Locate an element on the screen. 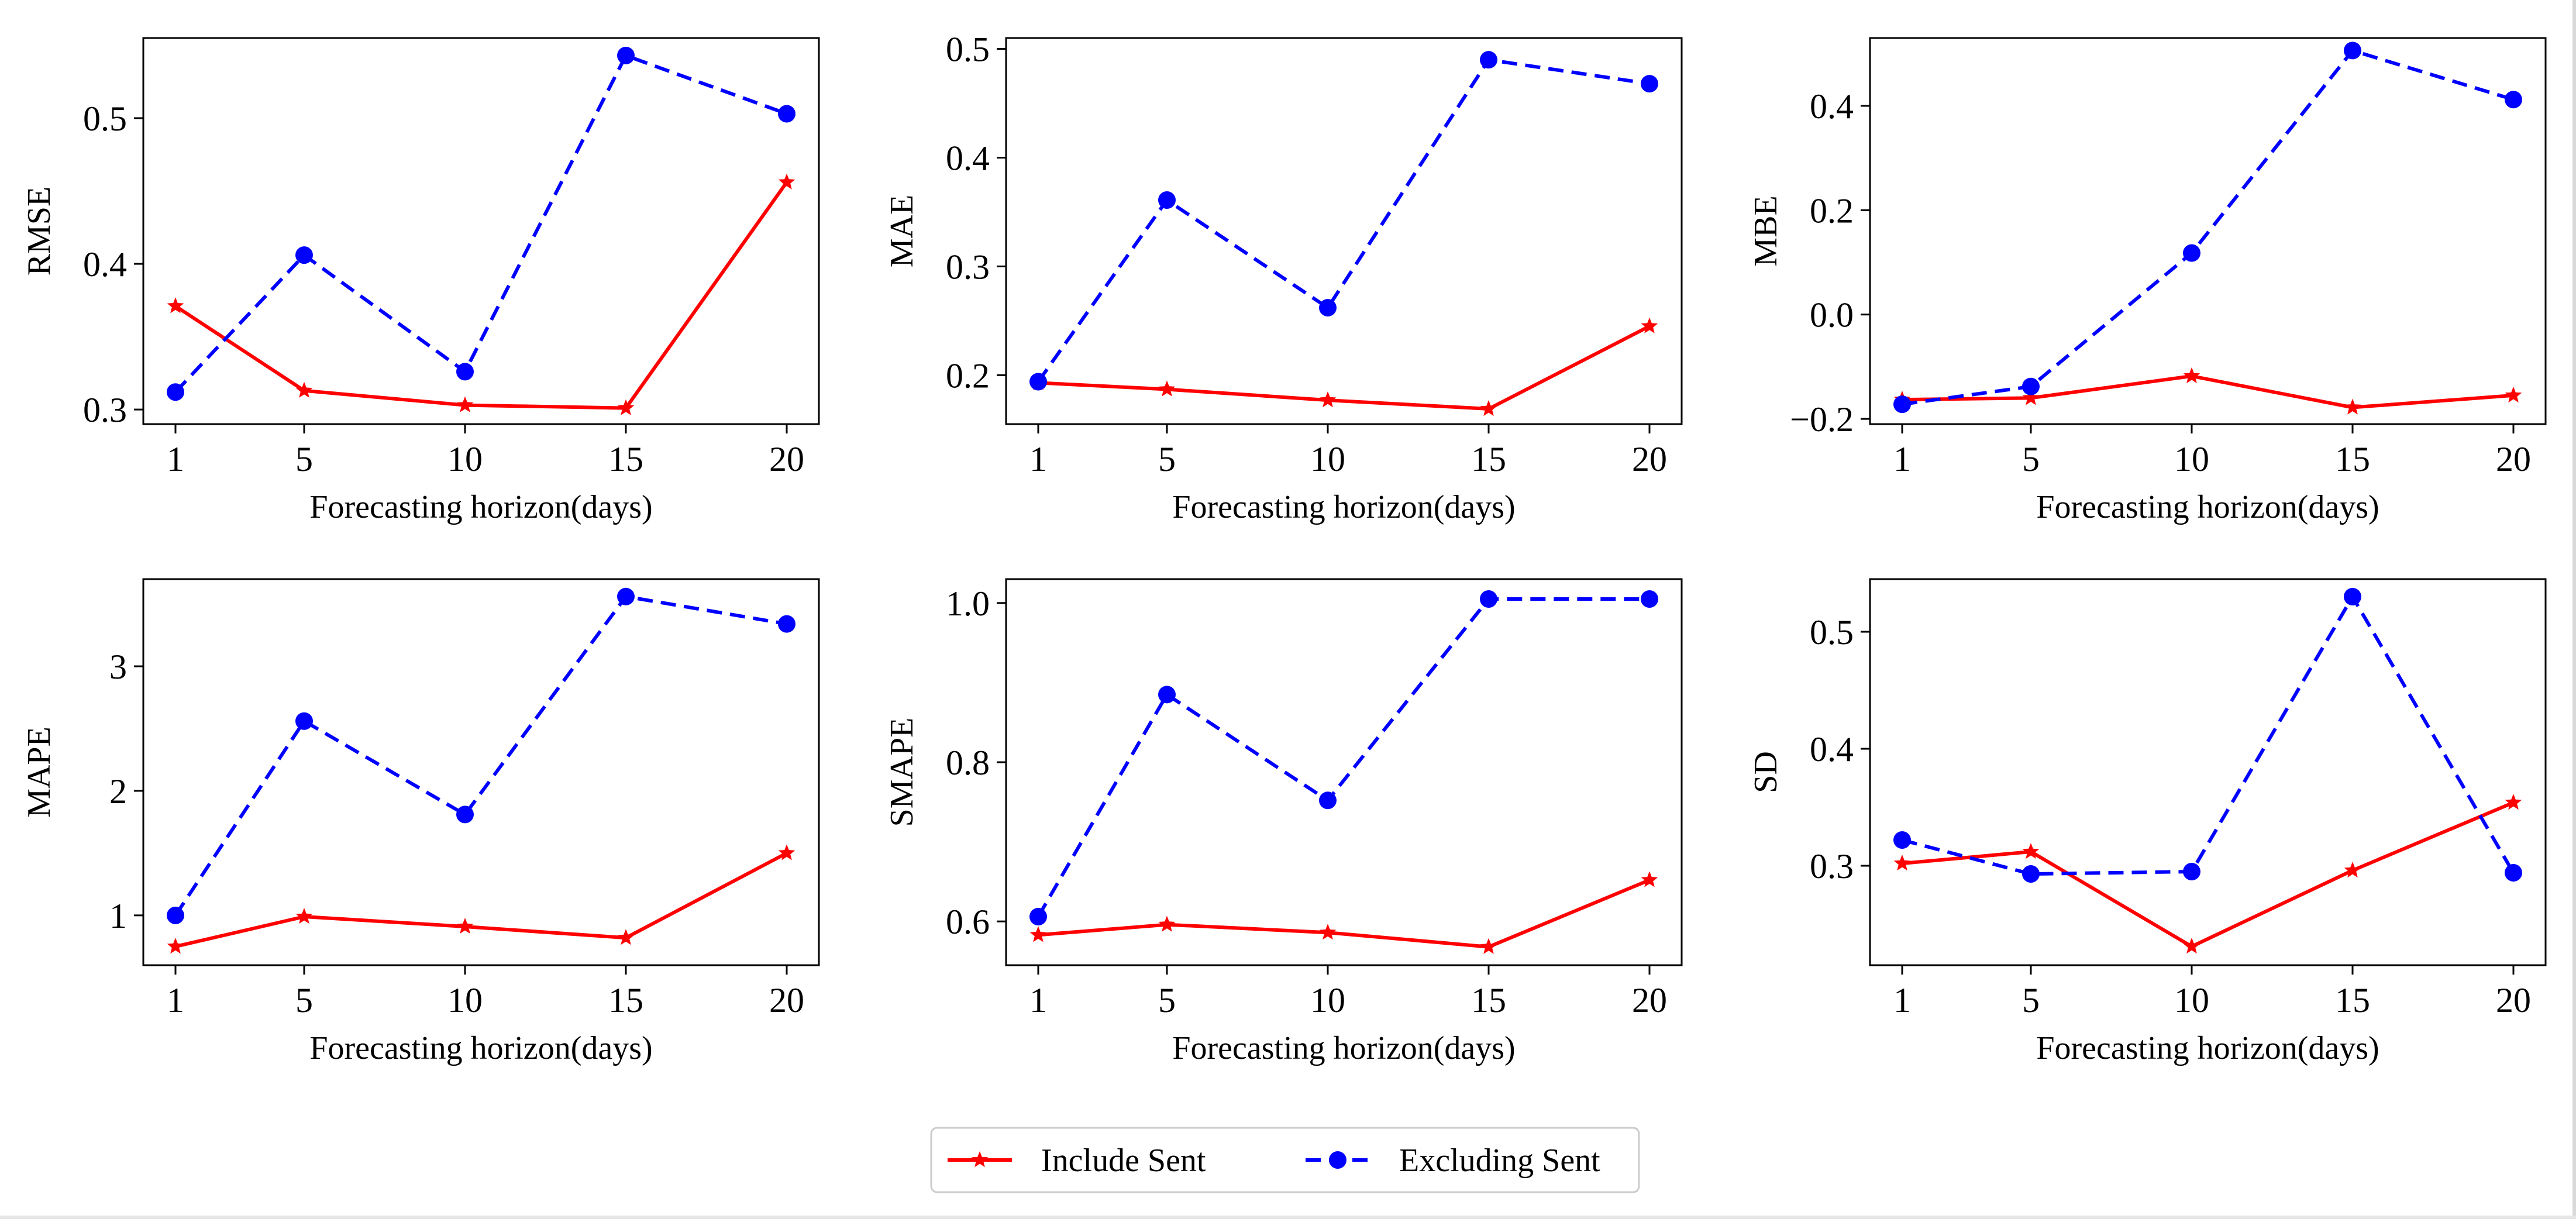 The height and width of the screenshot is (1222, 2576). y-tick-label: 3 is located at coordinates (118, 667).